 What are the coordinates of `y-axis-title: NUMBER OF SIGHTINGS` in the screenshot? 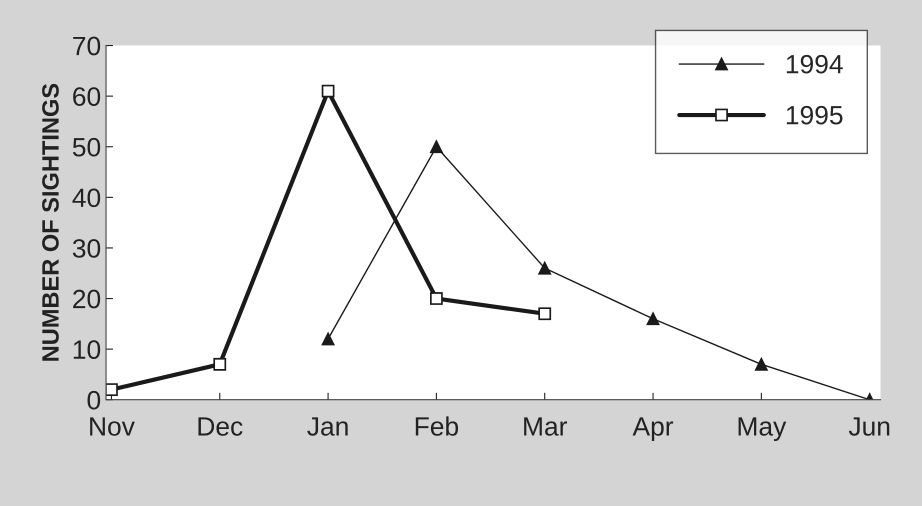 It's located at (50, 222).